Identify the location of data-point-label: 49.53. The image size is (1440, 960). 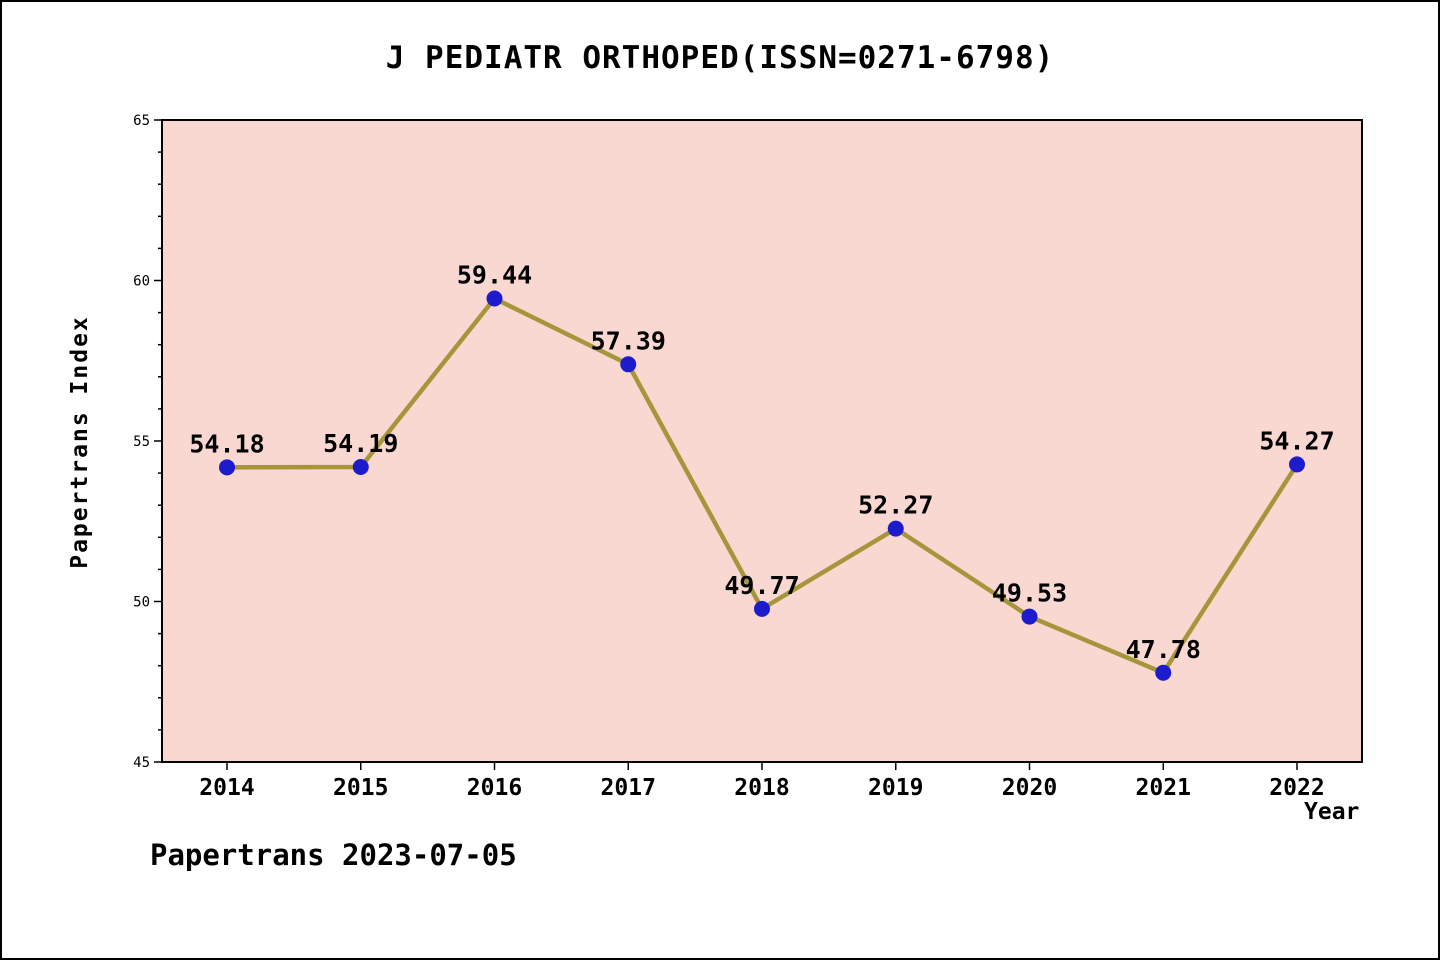
(1029, 593).